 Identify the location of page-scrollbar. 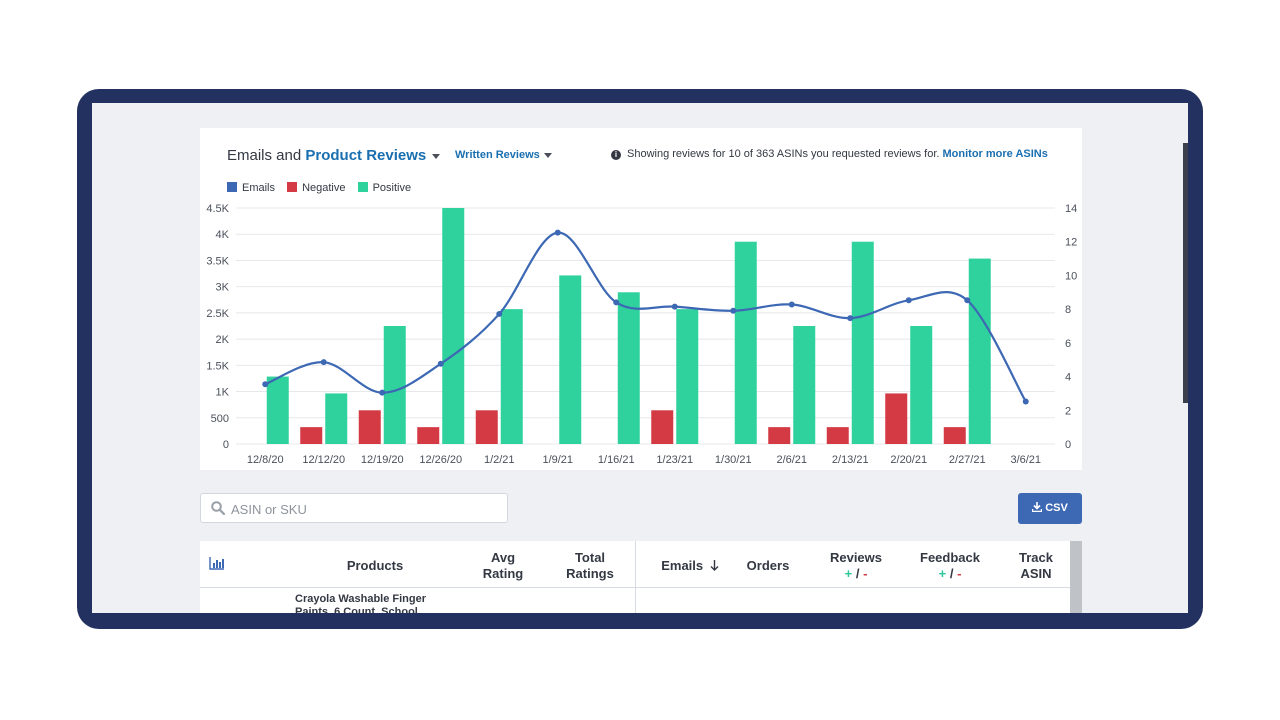
(1185, 273).